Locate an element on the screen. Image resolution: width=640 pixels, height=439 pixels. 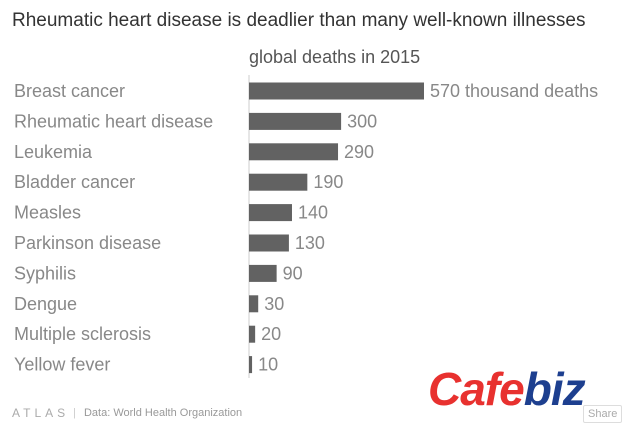
bar-dengue is located at coordinates (254, 304).